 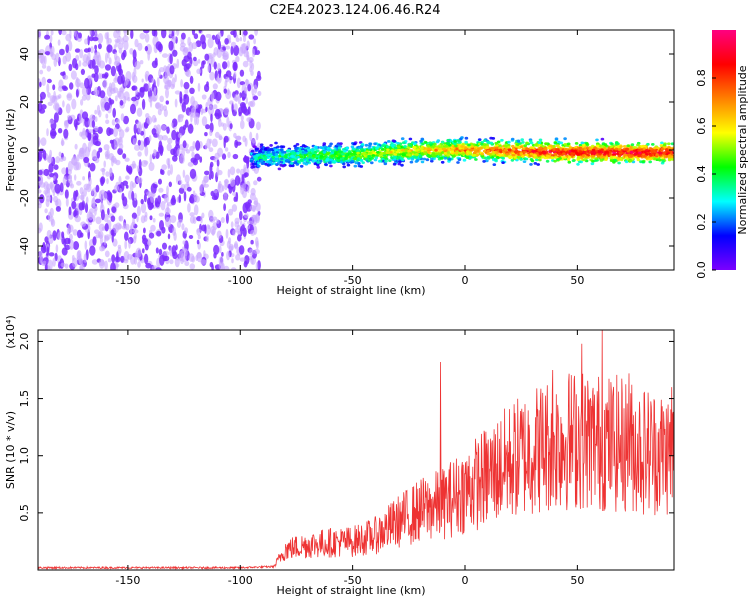 What do you see at coordinates (701, 270) in the screenshot?
I see `colorbar-tick-label: 0.0` at bounding box center [701, 270].